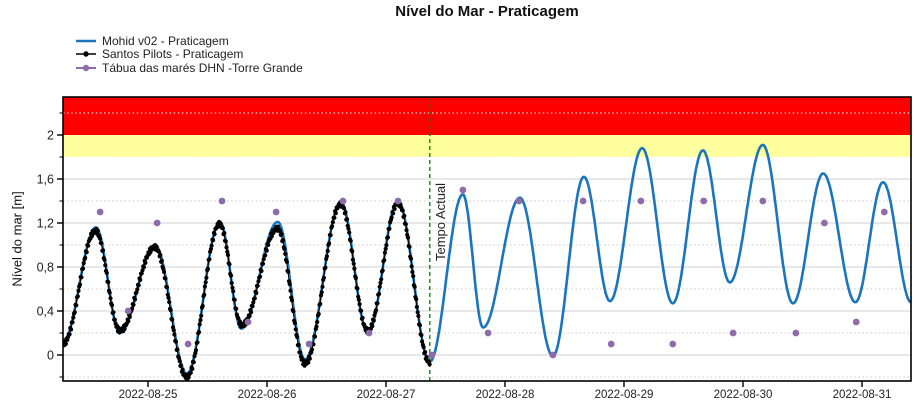 This screenshot has width=914, height=402. Describe the element at coordinates (862, 395) in the screenshot. I see `x-tick-label: 2022-08-31` at that location.